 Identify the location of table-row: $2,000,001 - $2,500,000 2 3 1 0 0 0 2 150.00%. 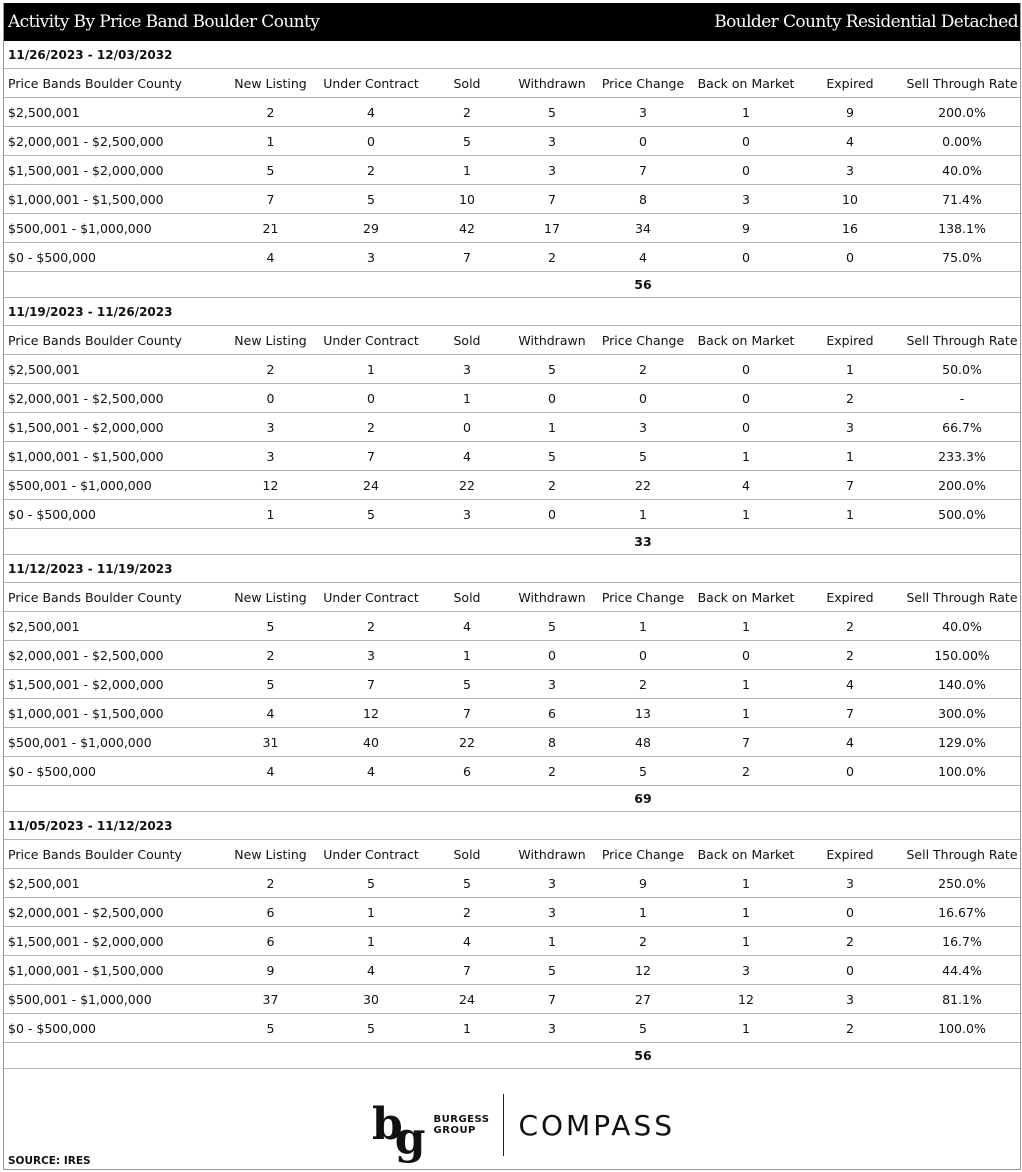
(512, 655).